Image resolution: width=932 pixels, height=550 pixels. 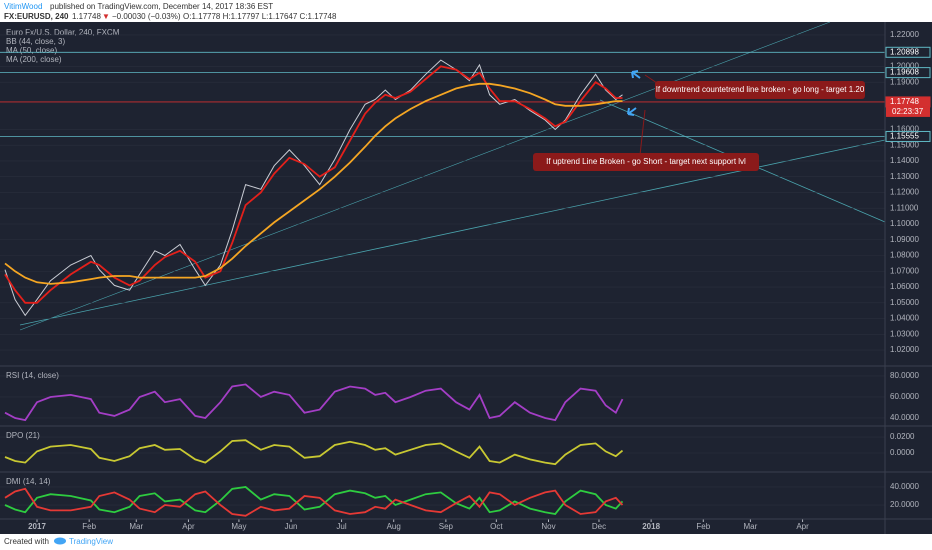 What do you see at coordinates (904, 318) in the screenshot?
I see `y-tick-label: 1.04000` at bounding box center [904, 318].